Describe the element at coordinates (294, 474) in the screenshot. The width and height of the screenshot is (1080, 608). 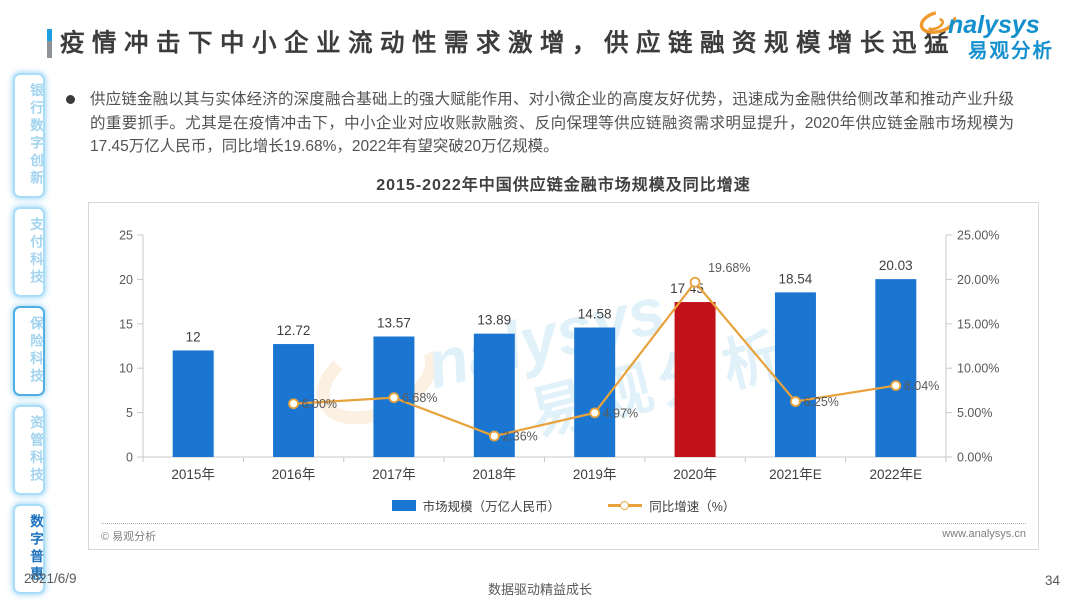
I see `x-axis-label: 2016年` at that location.